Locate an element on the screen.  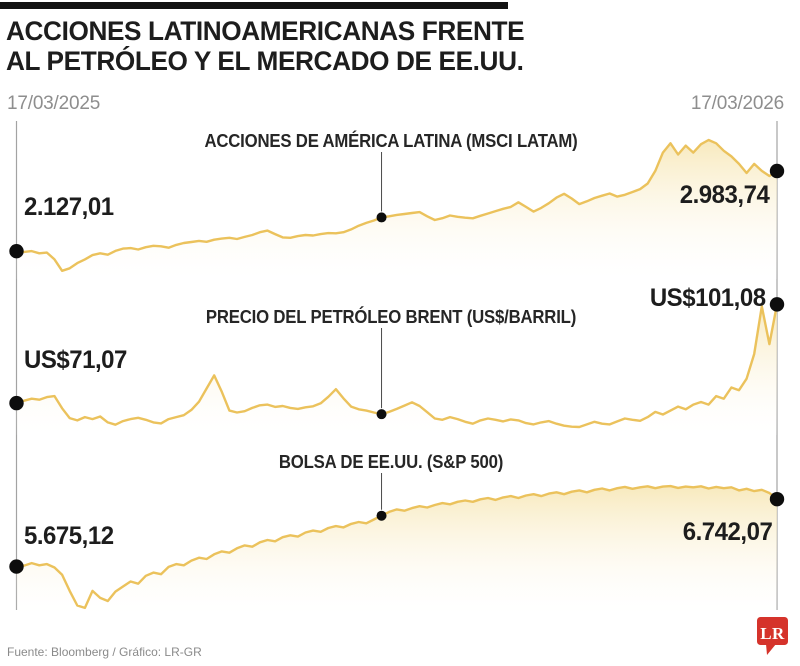
sp500-end-dot is located at coordinates (777, 499).